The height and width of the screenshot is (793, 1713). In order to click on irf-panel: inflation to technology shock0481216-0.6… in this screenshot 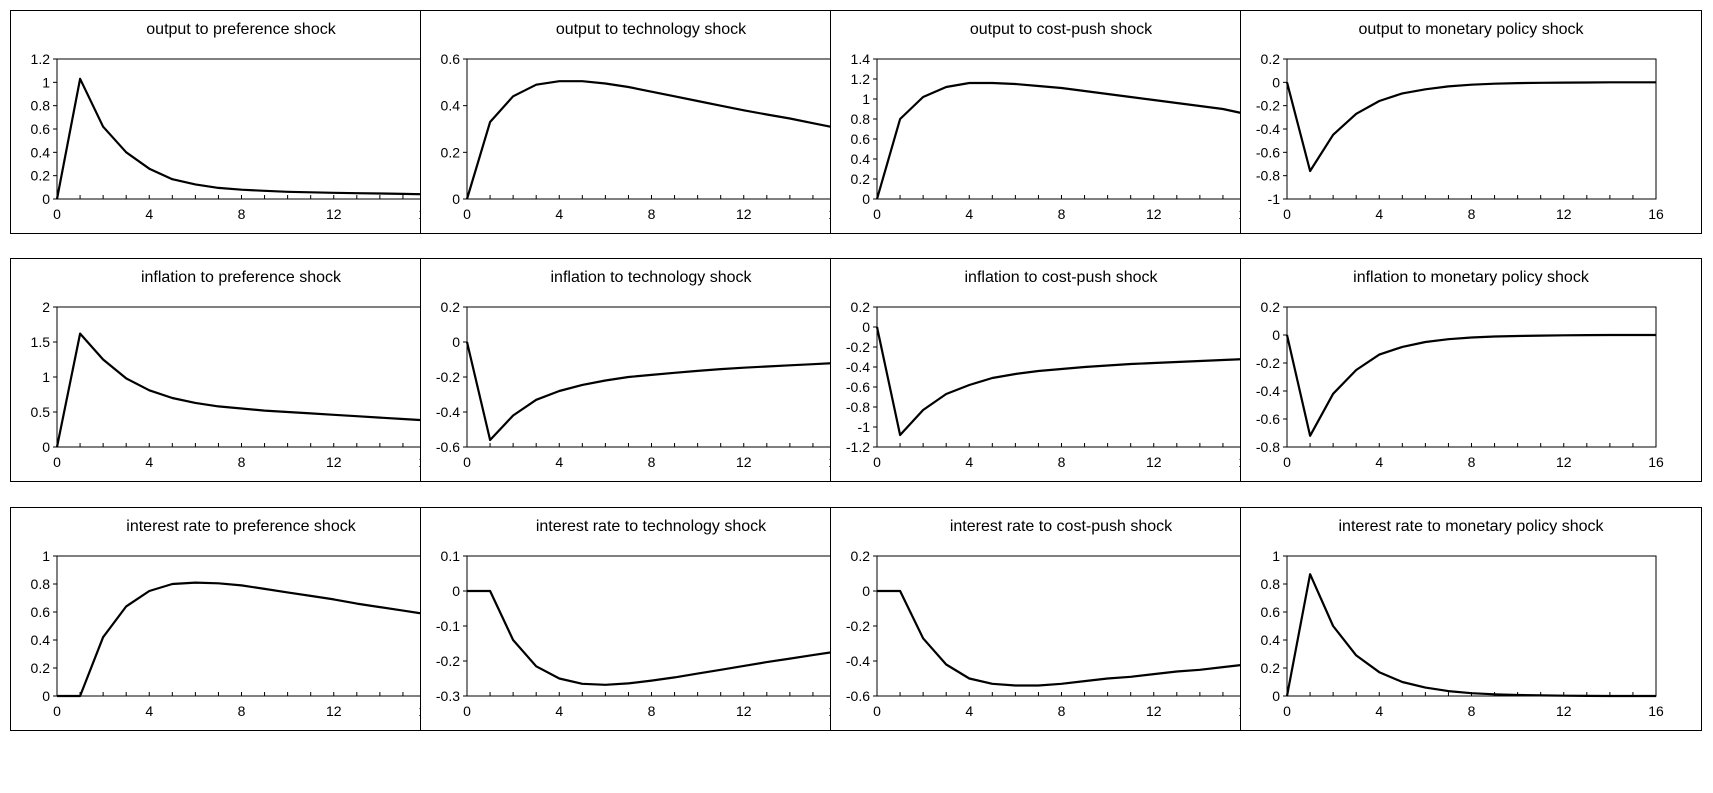, I will do `click(651, 370)`.